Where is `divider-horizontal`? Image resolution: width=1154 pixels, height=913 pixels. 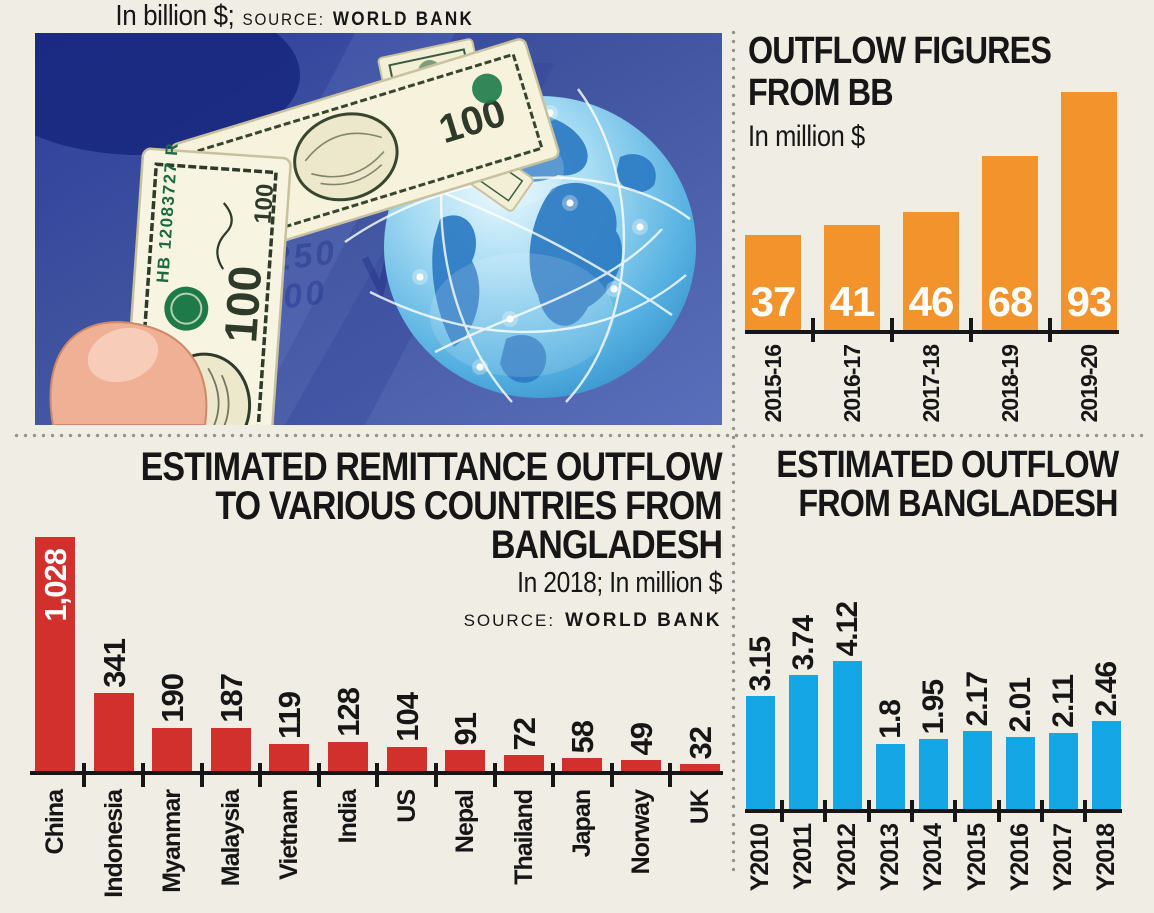
divider-horizontal is located at coordinates (579, 435).